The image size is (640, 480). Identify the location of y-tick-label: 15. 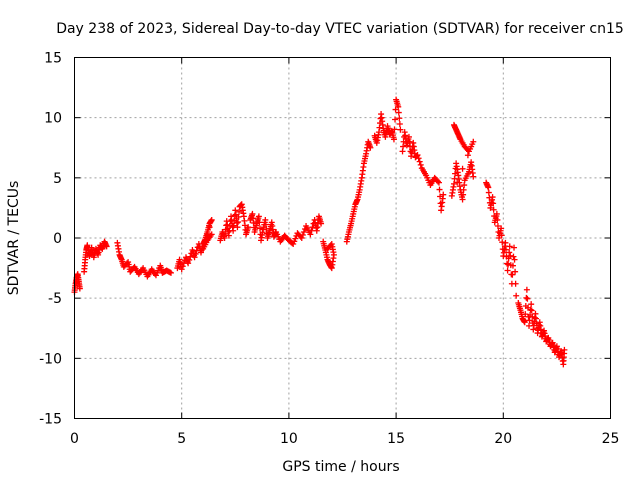
(53, 59).